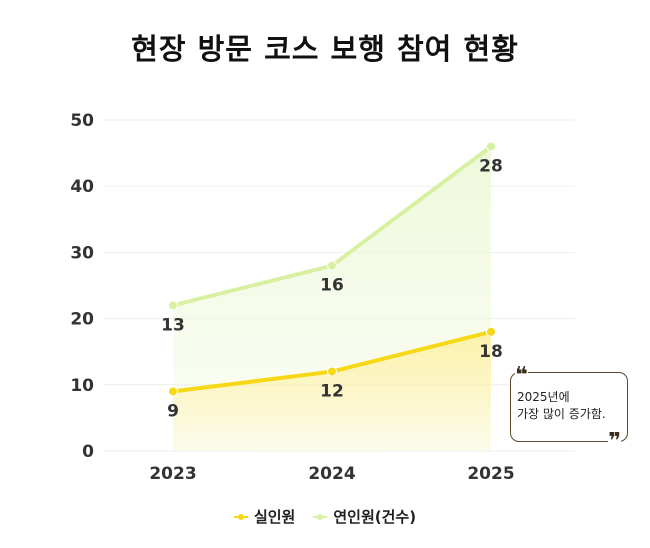  I want to click on legend-item-2: 연인원(건수), so click(364, 516).